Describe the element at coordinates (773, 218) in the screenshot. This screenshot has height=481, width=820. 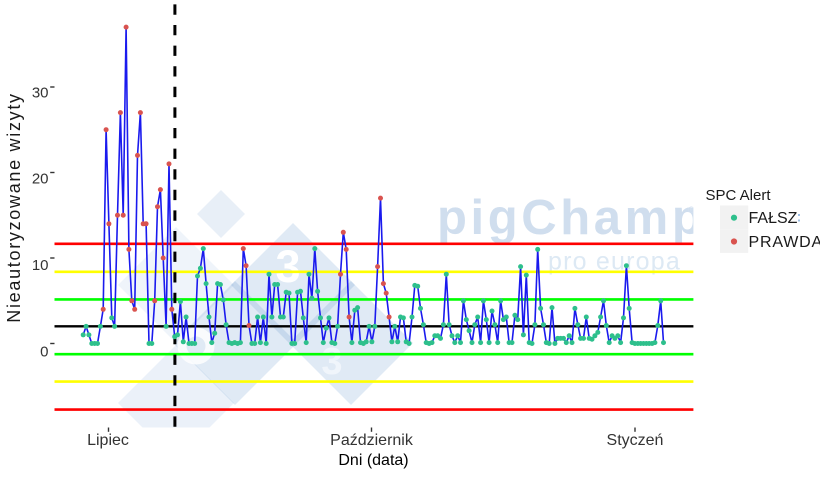
I see `svg-text: FAŁSZ` at that location.